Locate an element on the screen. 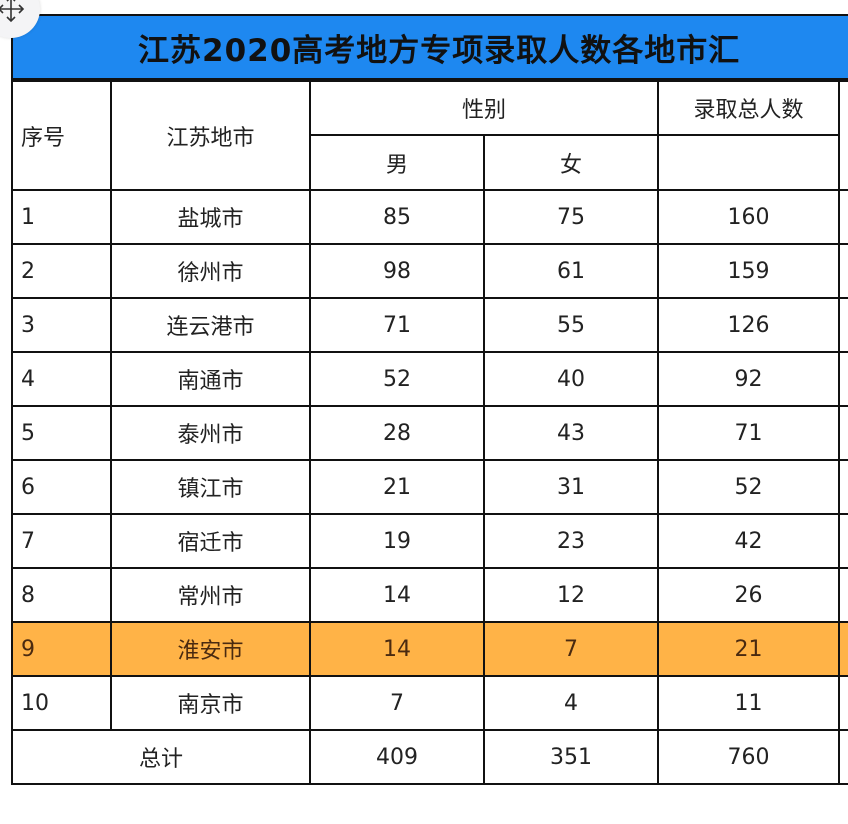 The width and height of the screenshot is (848, 824). cell-female: 43 is located at coordinates (571, 433).